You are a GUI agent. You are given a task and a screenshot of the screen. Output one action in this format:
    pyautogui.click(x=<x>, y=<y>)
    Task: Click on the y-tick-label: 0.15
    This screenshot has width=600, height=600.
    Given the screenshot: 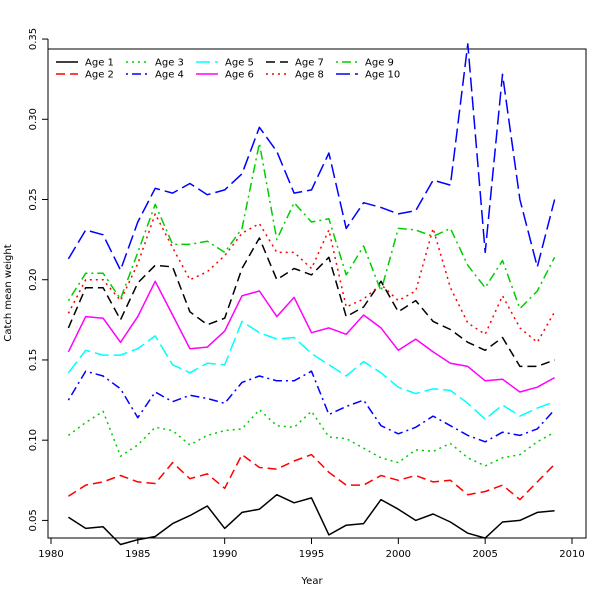 What is the action you would take?
    pyautogui.click(x=33, y=360)
    